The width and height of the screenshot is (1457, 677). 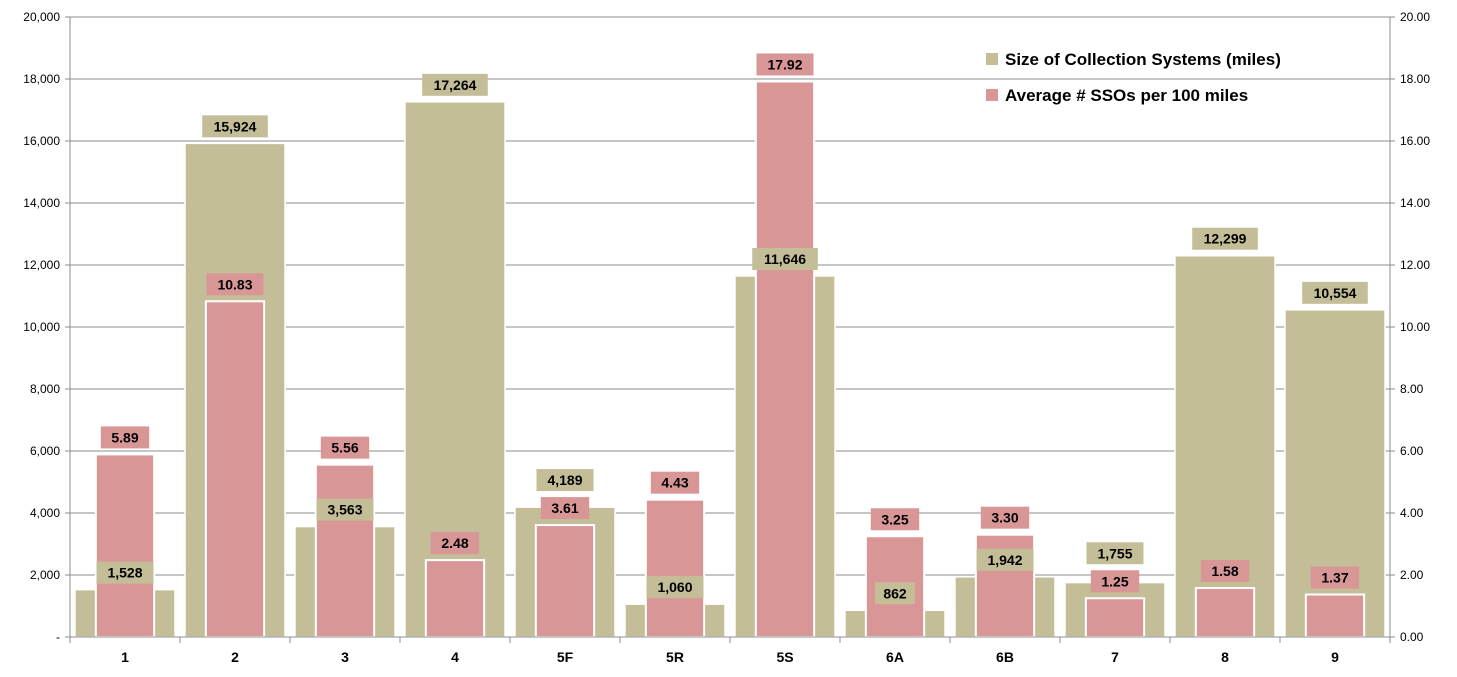 What do you see at coordinates (895, 657) in the screenshot?
I see `x-tick-label: 6A` at bounding box center [895, 657].